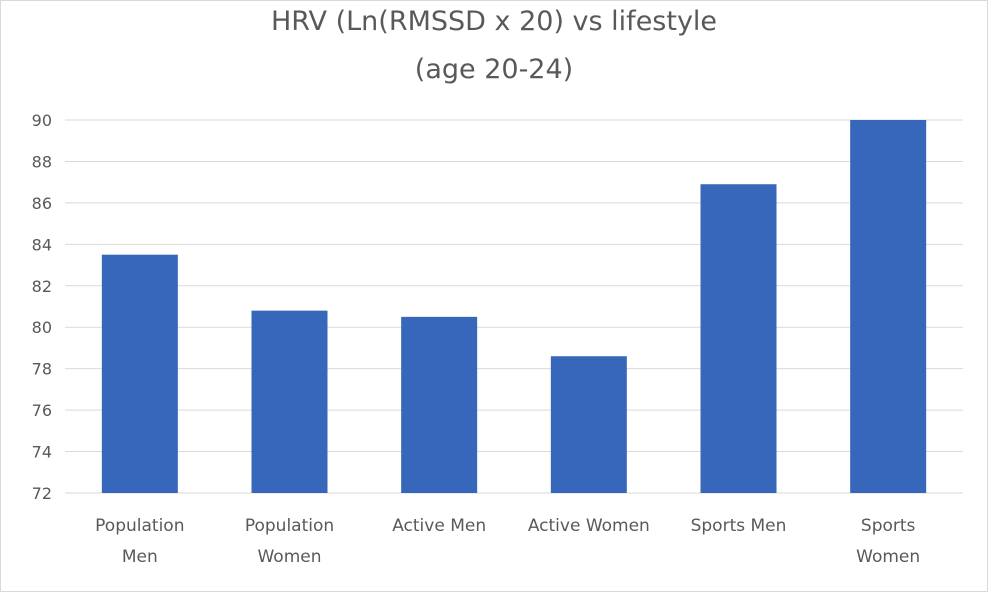 The image size is (988, 592). Describe the element at coordinates (42, 452) in the screenshot. I see `y-tick-label: 74` at that location.